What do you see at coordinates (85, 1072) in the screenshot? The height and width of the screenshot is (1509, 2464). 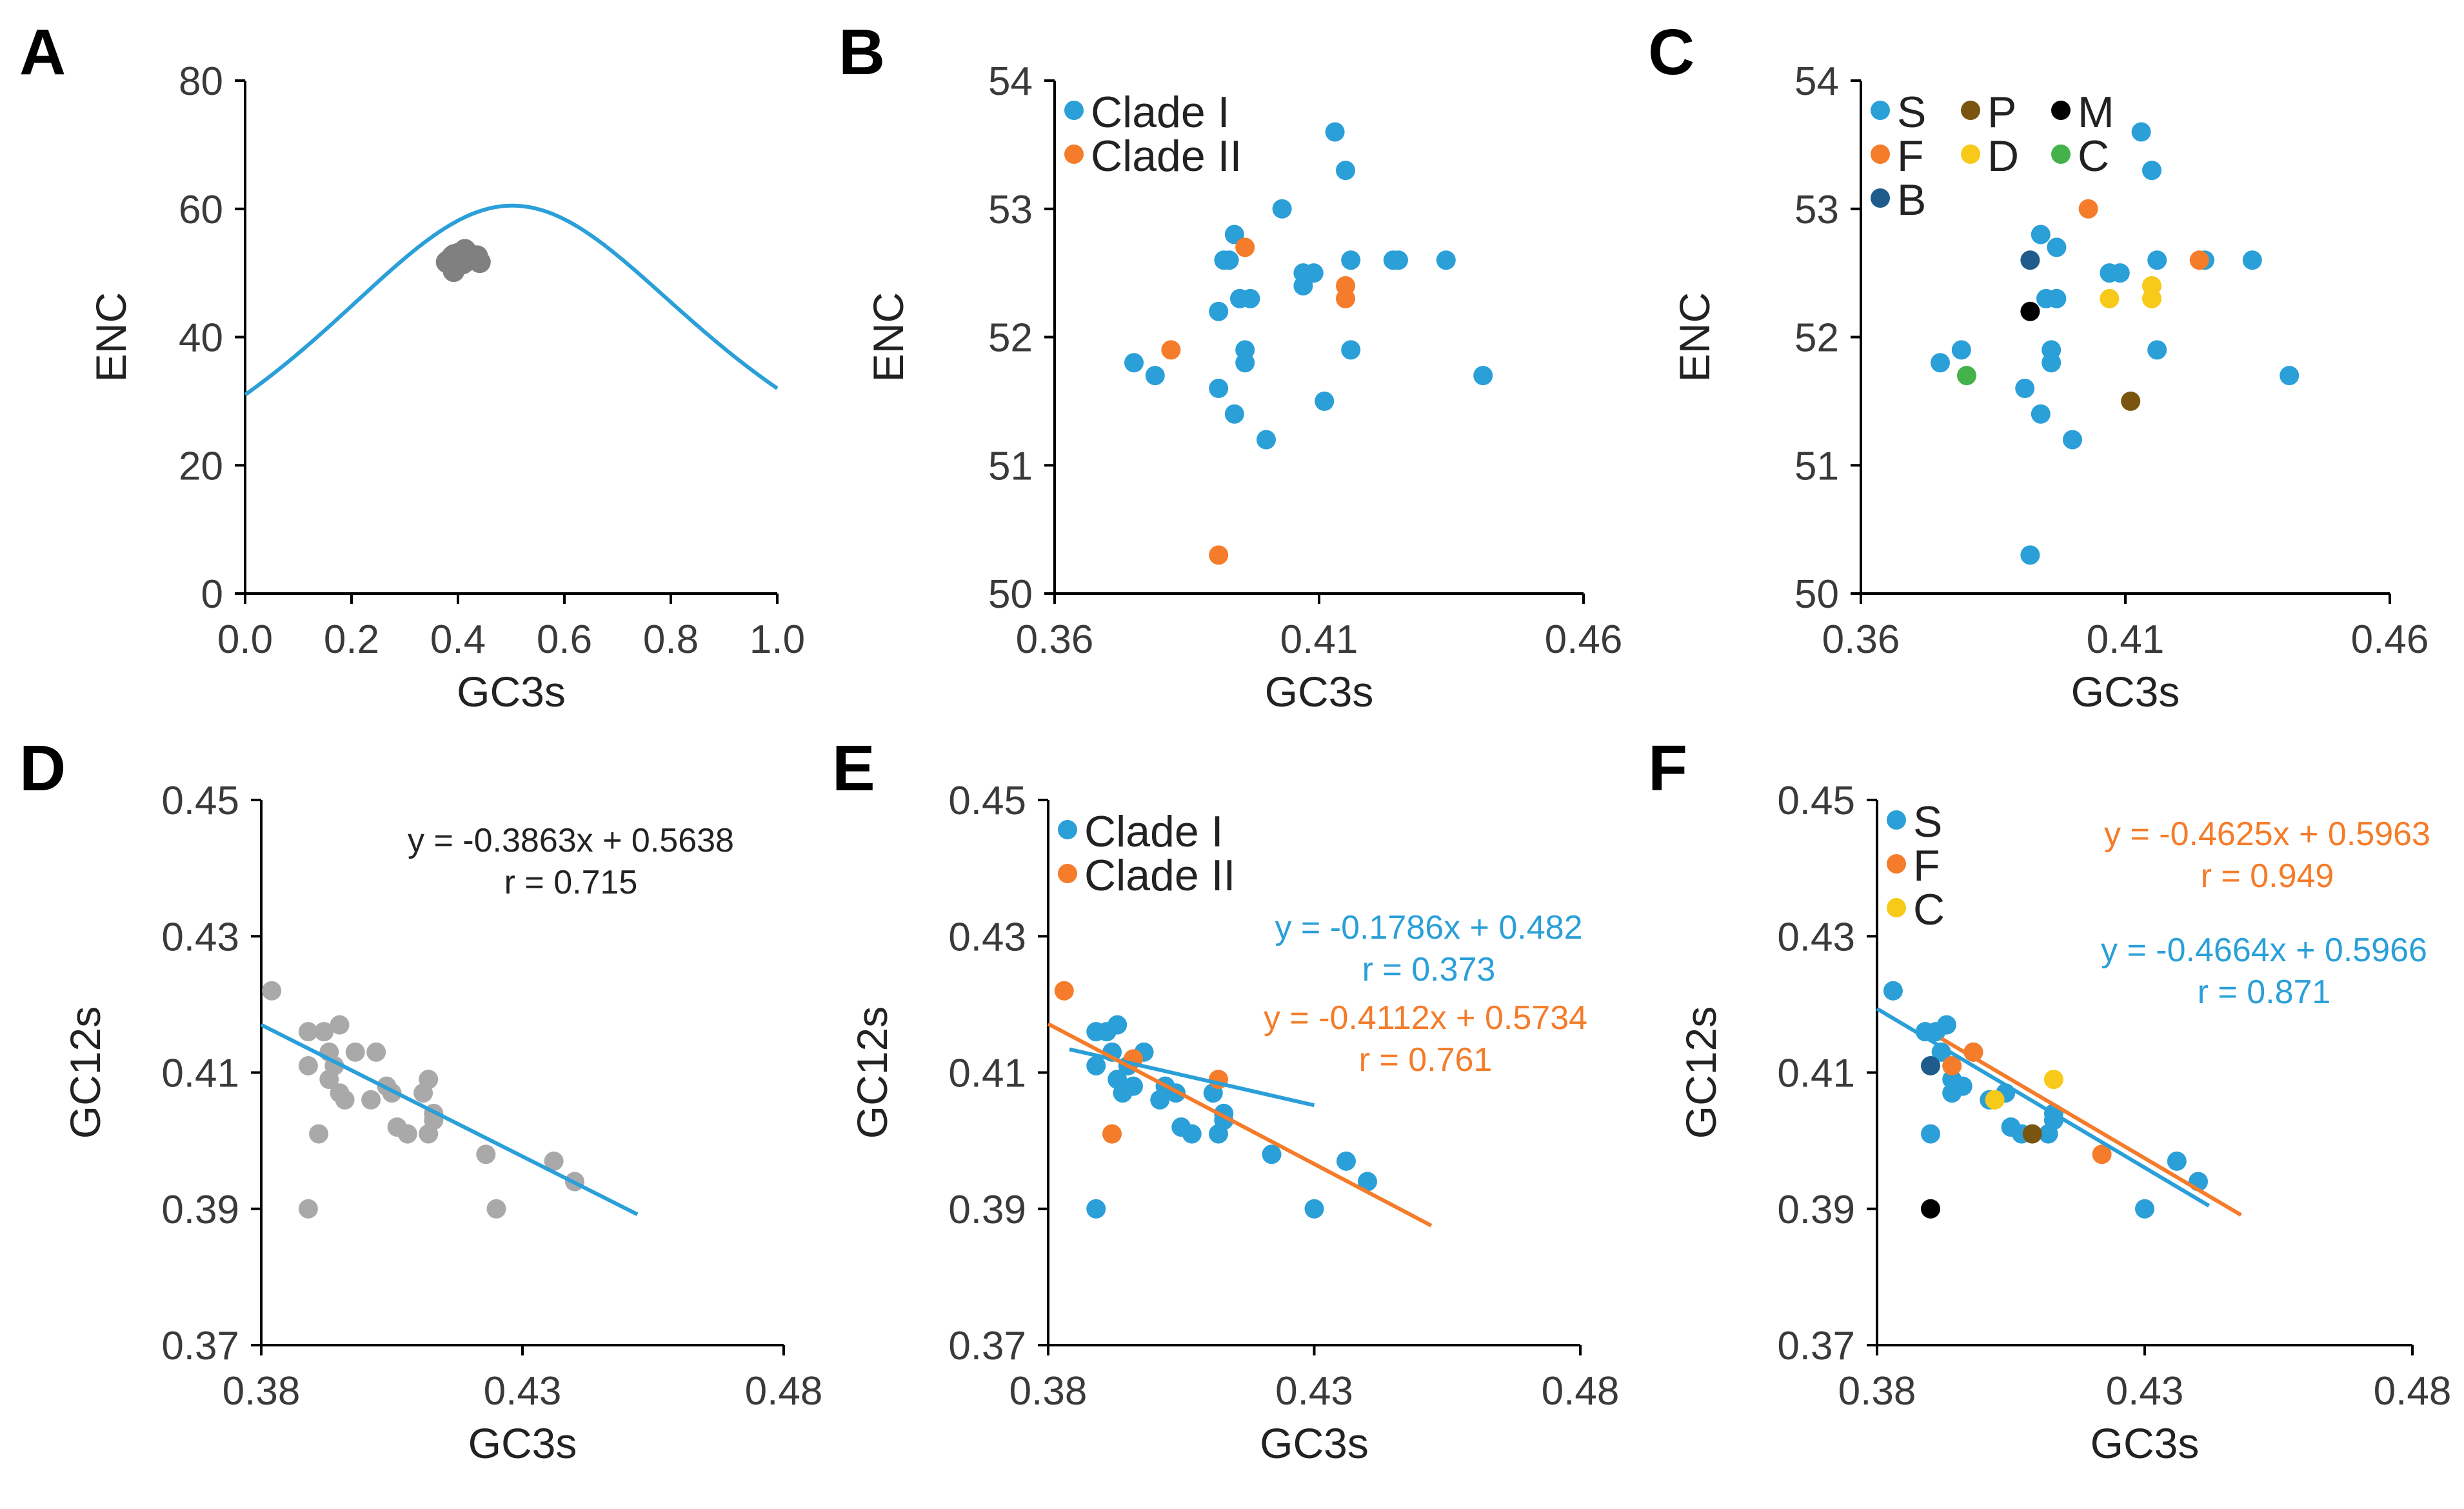 I see `y-axis-title: GC12s` at bounding box center [85, 1072].